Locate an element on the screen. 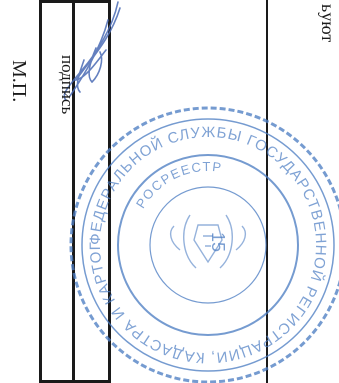 The width and height of the screenshot is (339, 383). signature-label: подпись is located at coordinates (67, 85).